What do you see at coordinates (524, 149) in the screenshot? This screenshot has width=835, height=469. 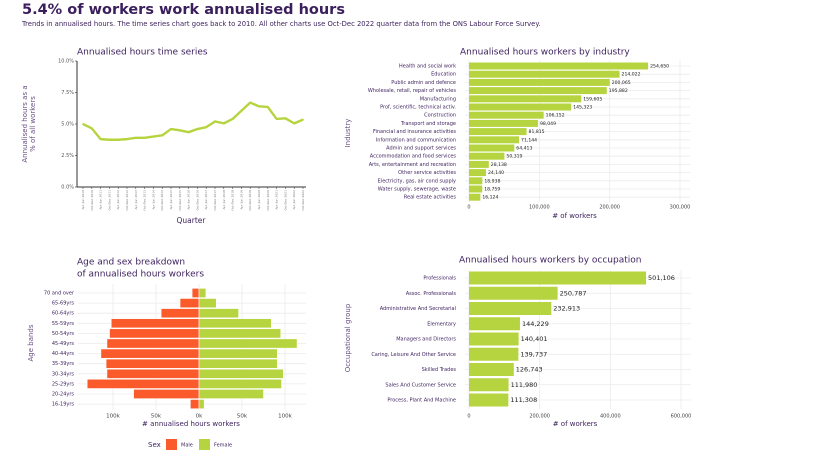 I see `data-label: 64,413` at bounding box center [524, 149].